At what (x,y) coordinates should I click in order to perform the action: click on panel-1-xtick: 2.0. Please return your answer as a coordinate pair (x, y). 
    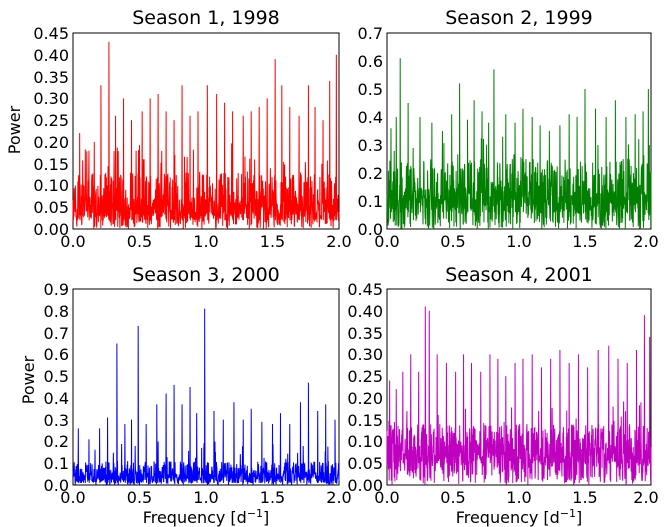
    Looking at the image, I should click on (338, 241).